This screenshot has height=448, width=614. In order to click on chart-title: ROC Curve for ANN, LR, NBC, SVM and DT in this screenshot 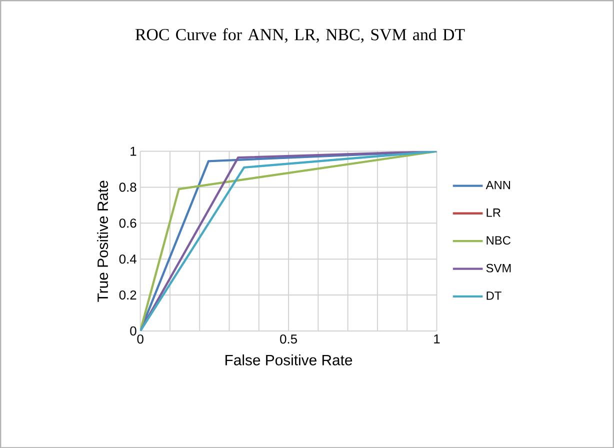, I will do `click(300, 35)`.